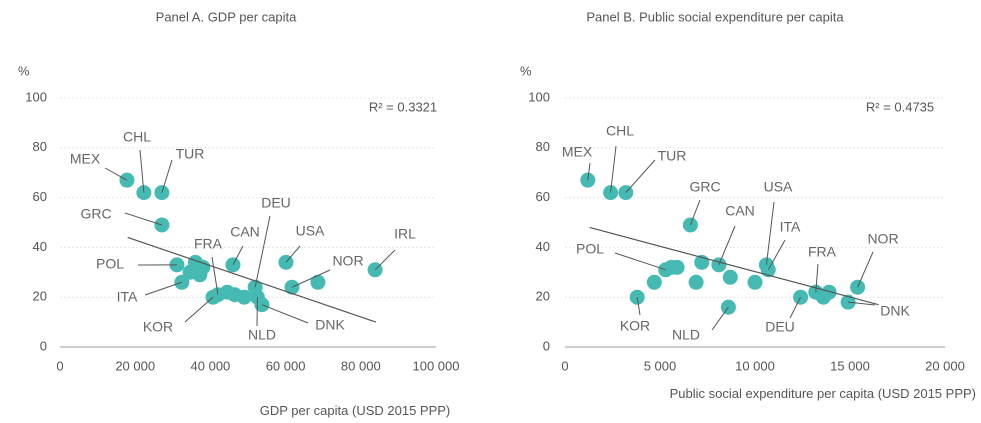 The image size is (981, 423). I want to click on x-tick-label: 5 000, so click(660, 365).